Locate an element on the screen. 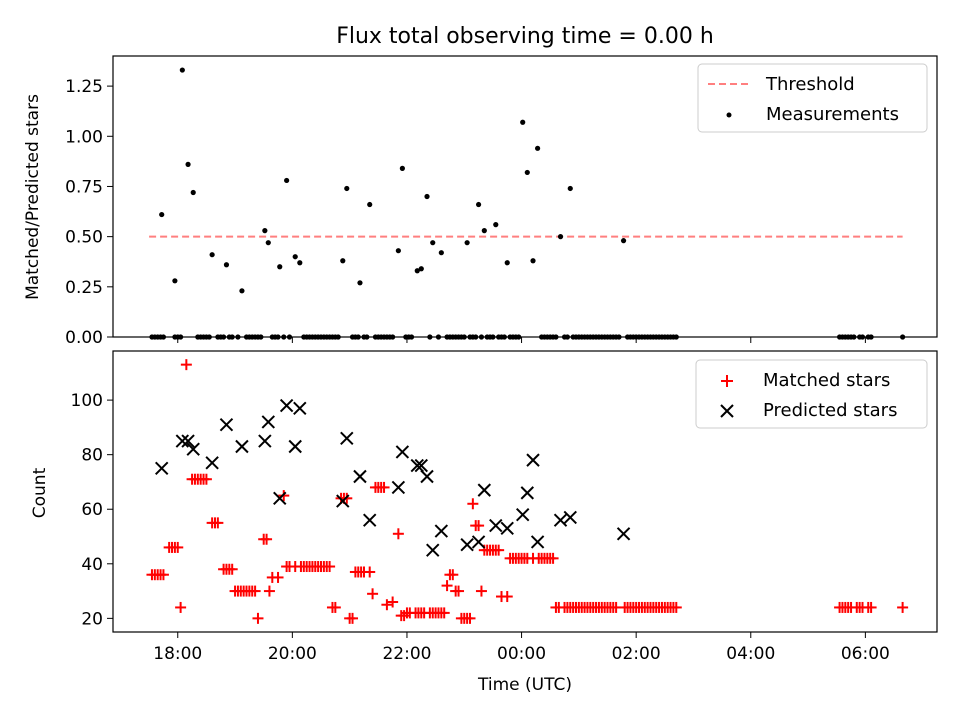  x-tick-label: 18:00 is located at coordinates (177, 654).